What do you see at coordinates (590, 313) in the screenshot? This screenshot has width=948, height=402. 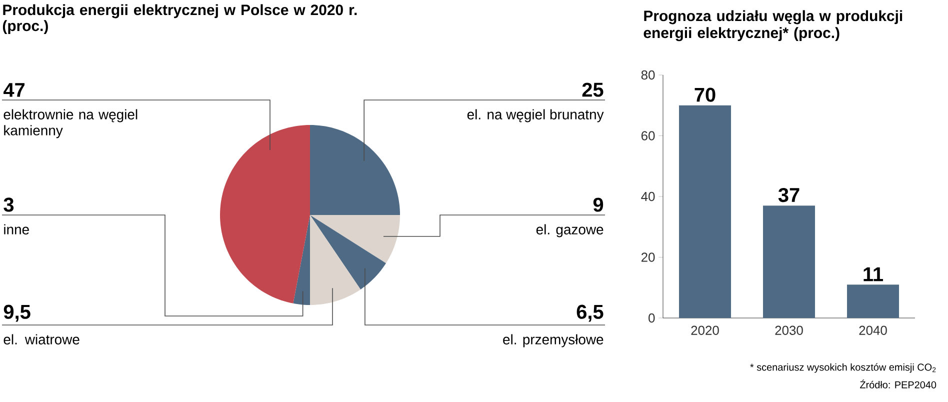 I see `data-label: 6,5` at bounding box center [590, 313].